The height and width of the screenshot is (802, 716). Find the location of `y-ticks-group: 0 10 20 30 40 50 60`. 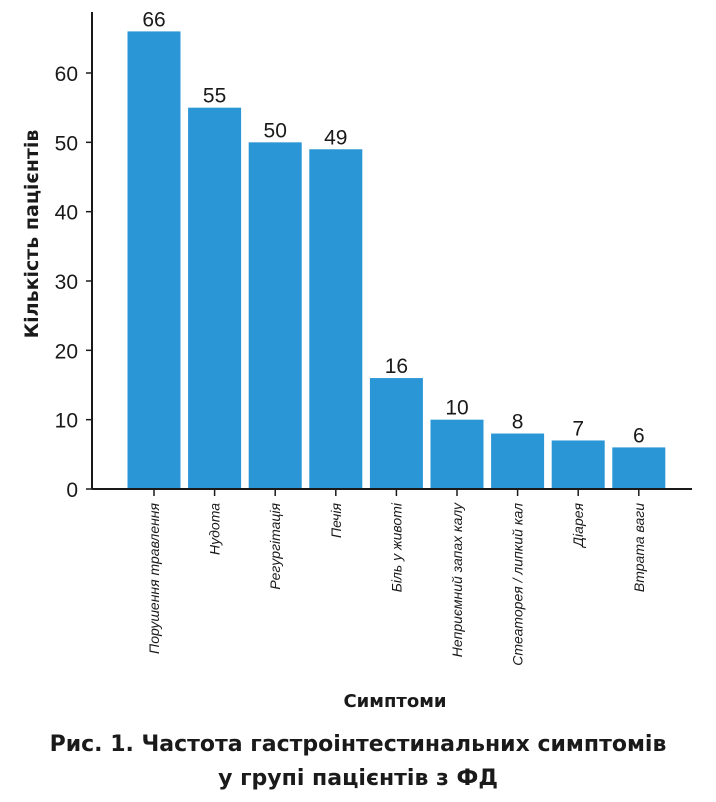

y-ticks-group: 0 10 20 30 40 50 60 is located at coordinates (73, 282).